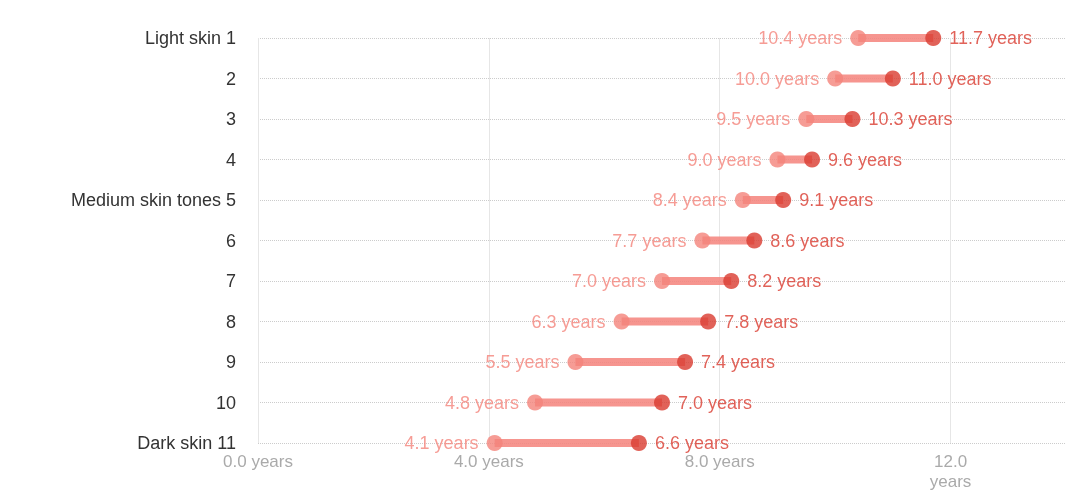  Describe the element at coordinates (230, 159) in the screenshot. I see `y-tick-label: 4` at that location.